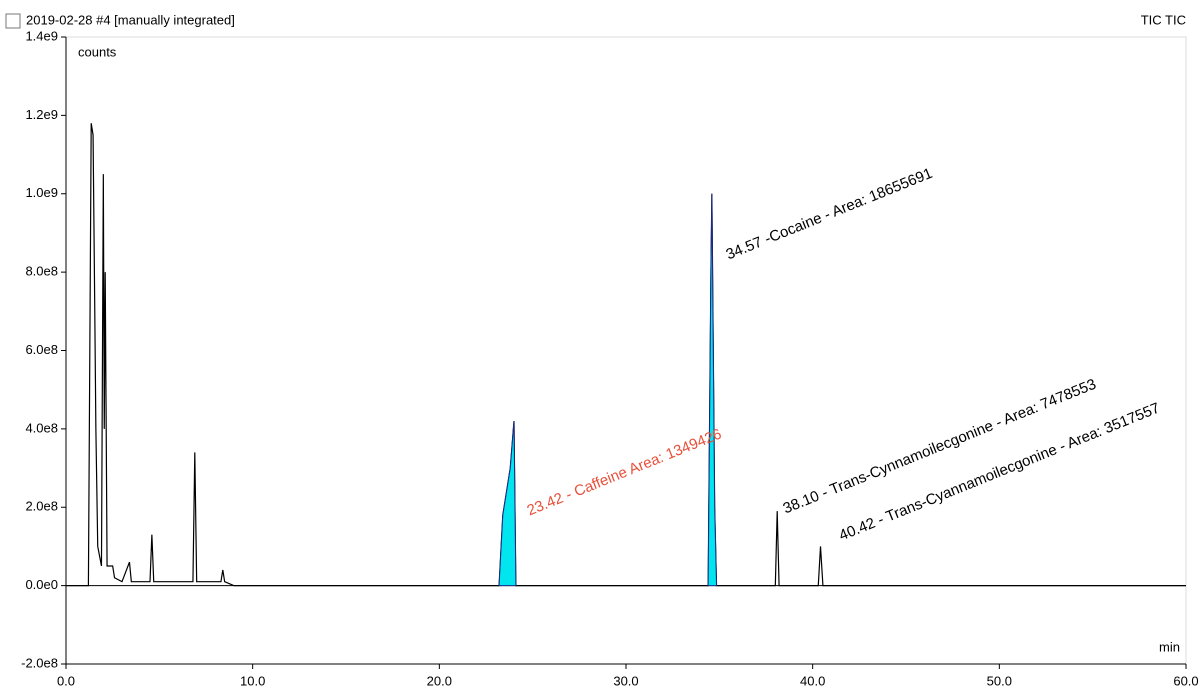  What do you see at coordinates (624, 473) in the screenshot?
I see `annotation: 23.42 - Caffeine Area: 1349426` at bounding box center [624, 473].